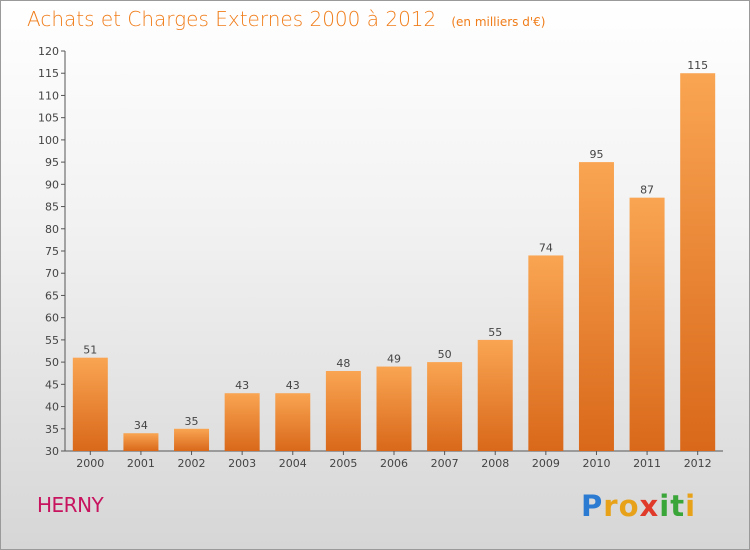 This screenshot has width=750, height=550. Describe the element at coordinates (242, 463) in the screenshot. I see `x-tick-label: 2003` at that location.